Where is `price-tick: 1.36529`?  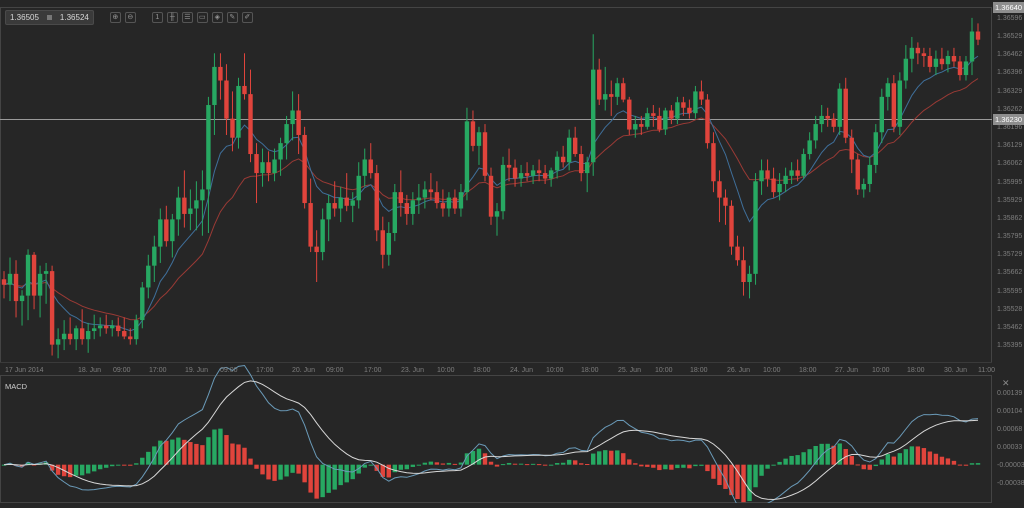
price-tick: 1.36529 is located at coordinates (1010, 37).